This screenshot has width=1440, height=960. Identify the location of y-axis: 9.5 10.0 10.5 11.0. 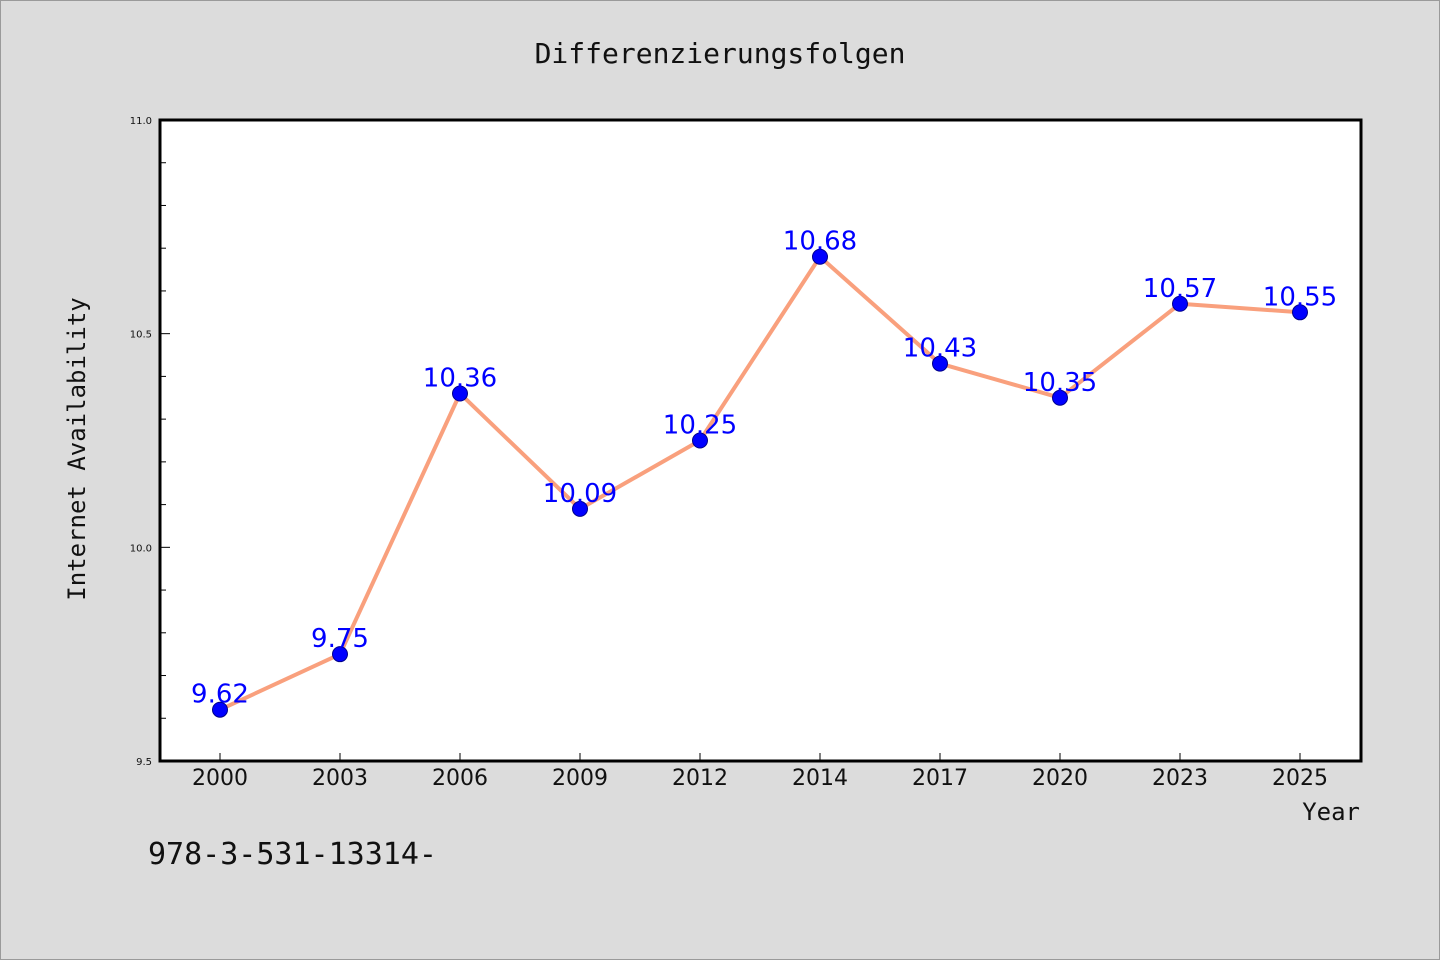
(150, 442).